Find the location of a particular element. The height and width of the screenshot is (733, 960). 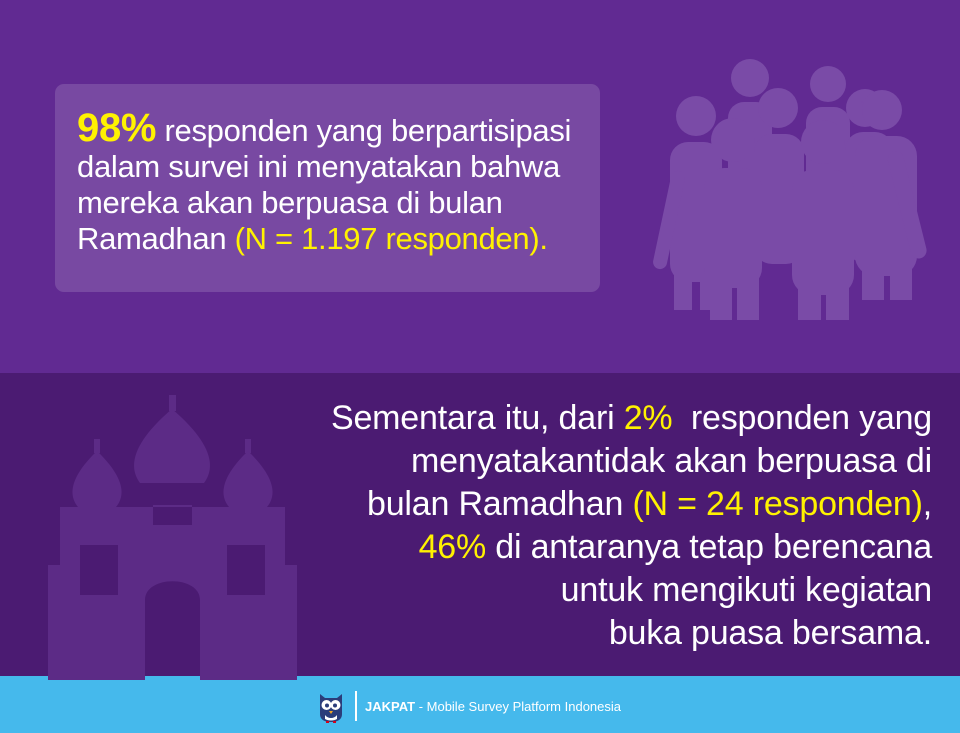

stat-percent: 98% is located at coordinates (117, 128).